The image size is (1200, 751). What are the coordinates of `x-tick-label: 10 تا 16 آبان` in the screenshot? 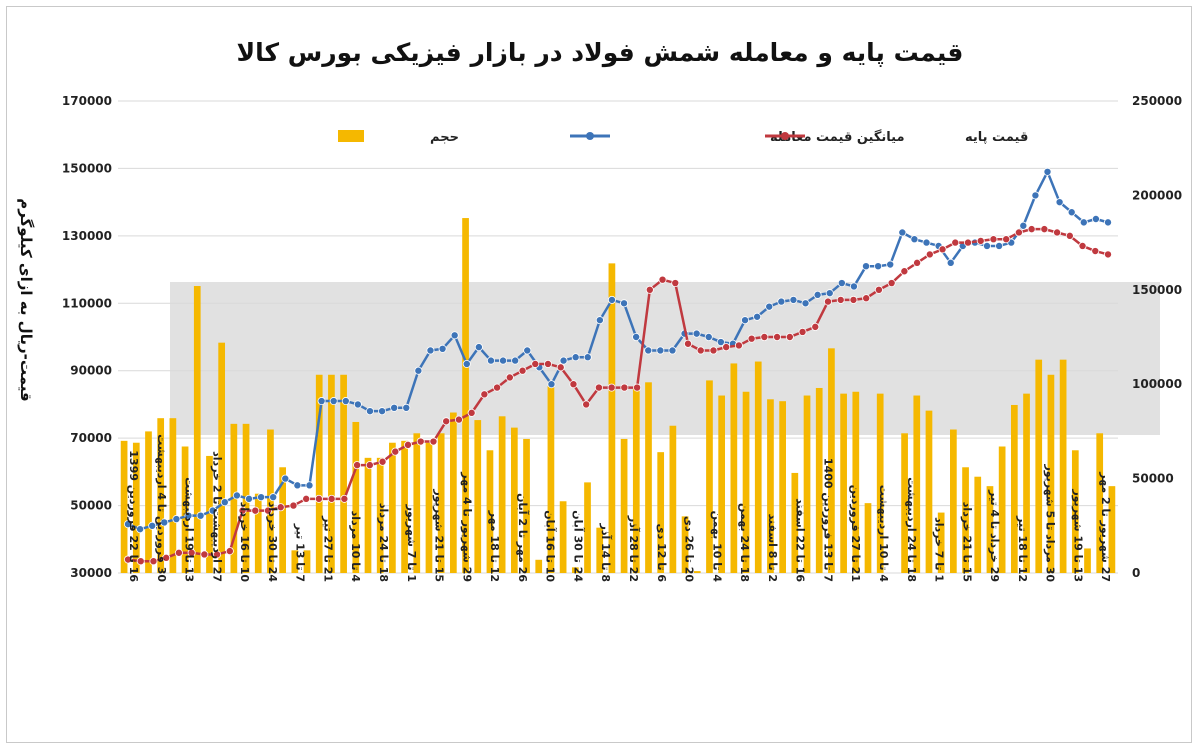 It's located at (551, 546).